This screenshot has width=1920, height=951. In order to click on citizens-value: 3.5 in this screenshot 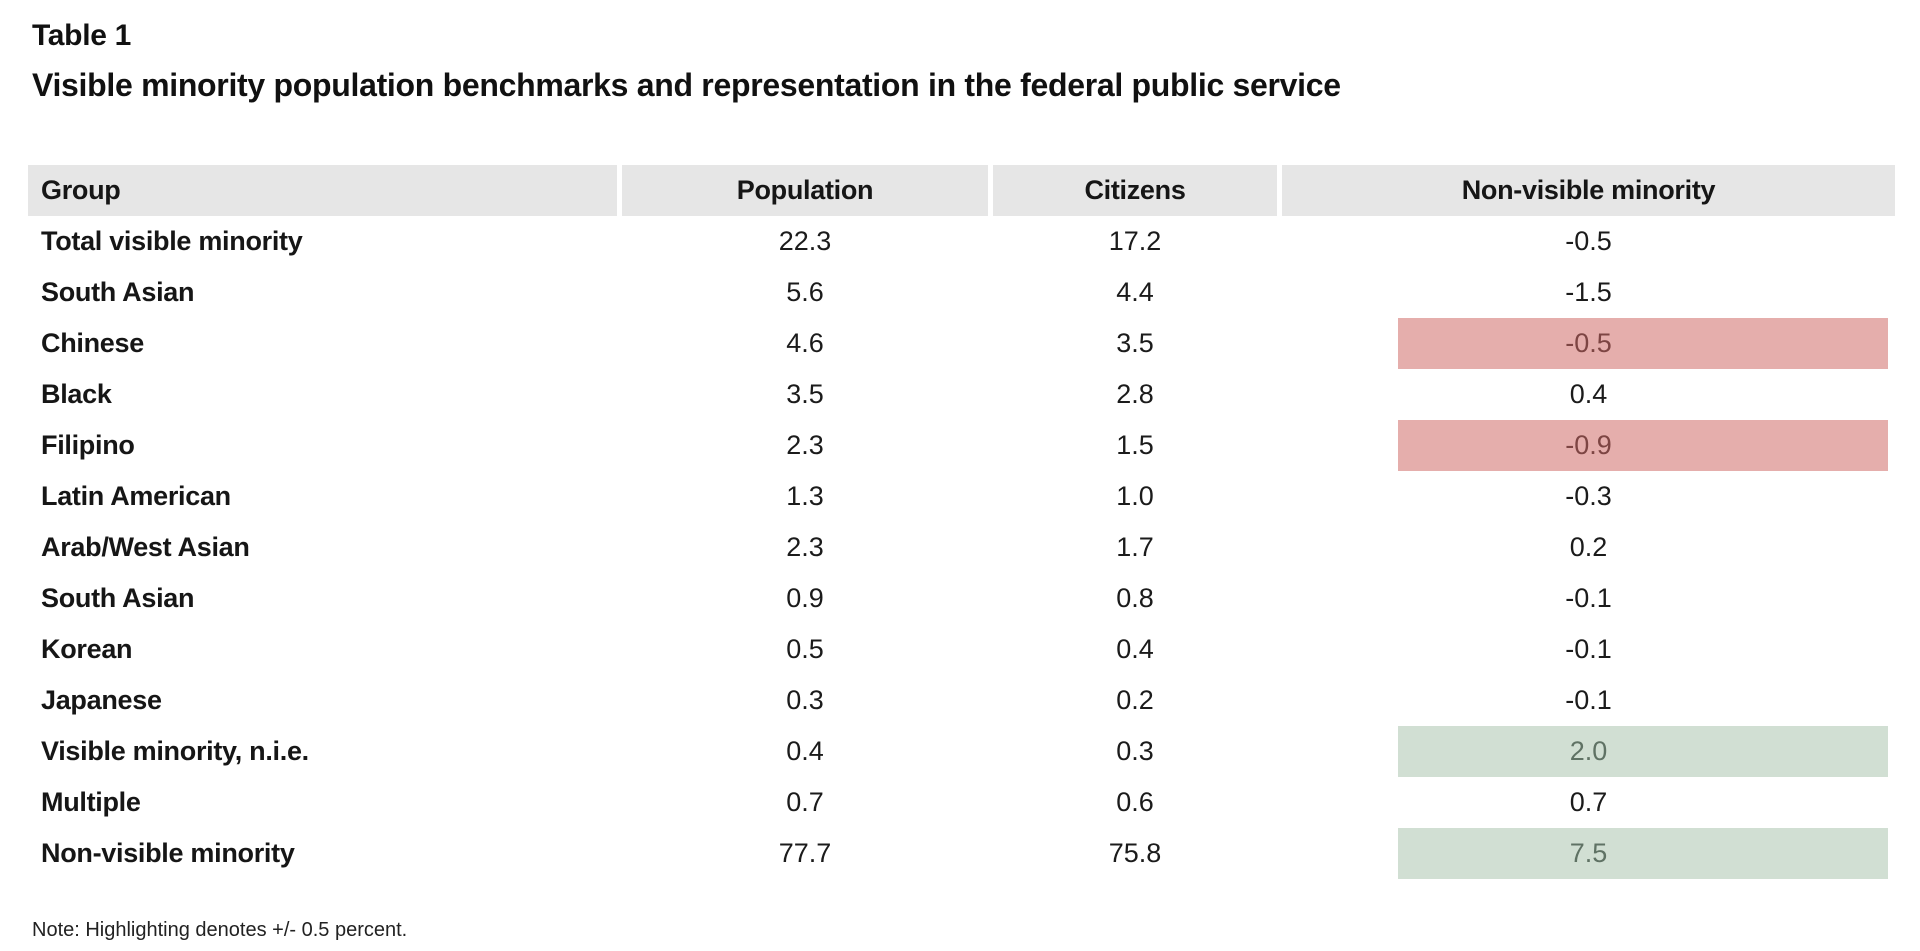, I will do `click(1135, 343)`.